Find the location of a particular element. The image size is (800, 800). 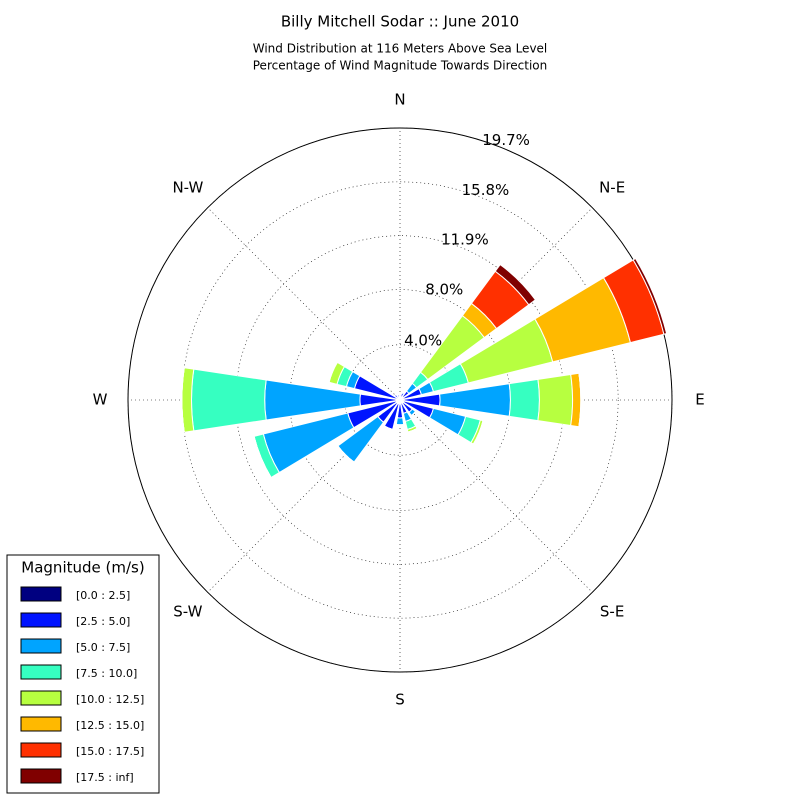

radial-tick-label: 8.0% is located at coordinates (444, 289).